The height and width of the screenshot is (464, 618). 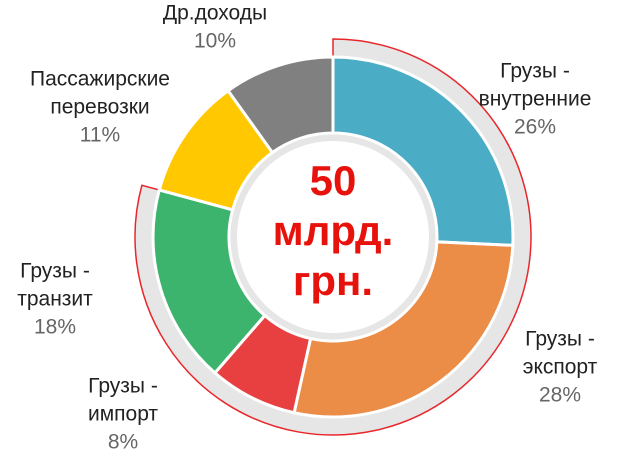 I want to click on value-label: 11%, so click(x=100, y=135).